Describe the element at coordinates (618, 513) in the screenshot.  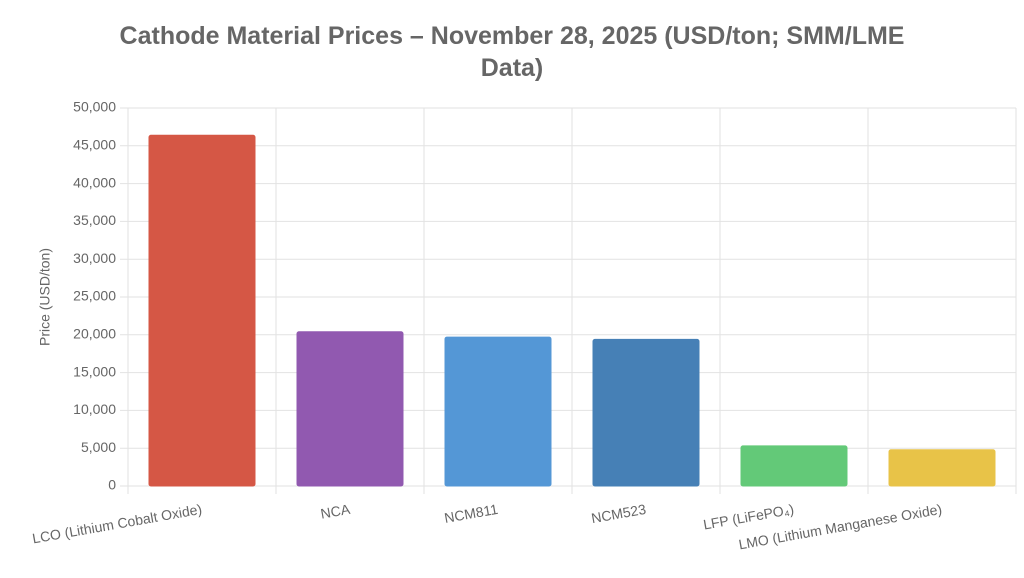
I see `x-tick-label: NCM523` at that location.